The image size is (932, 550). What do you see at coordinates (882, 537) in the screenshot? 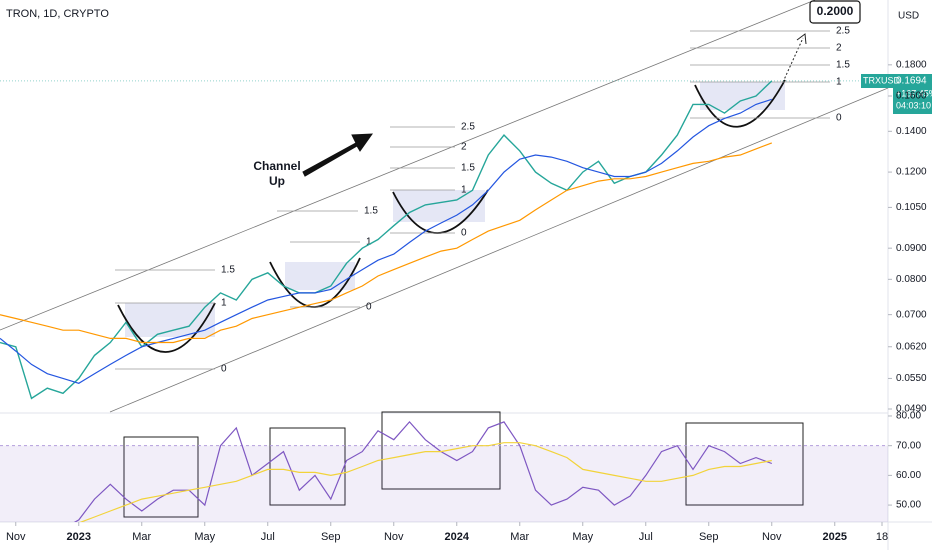
I see `x-tick-label: 18` at bounding box center [882, 537].